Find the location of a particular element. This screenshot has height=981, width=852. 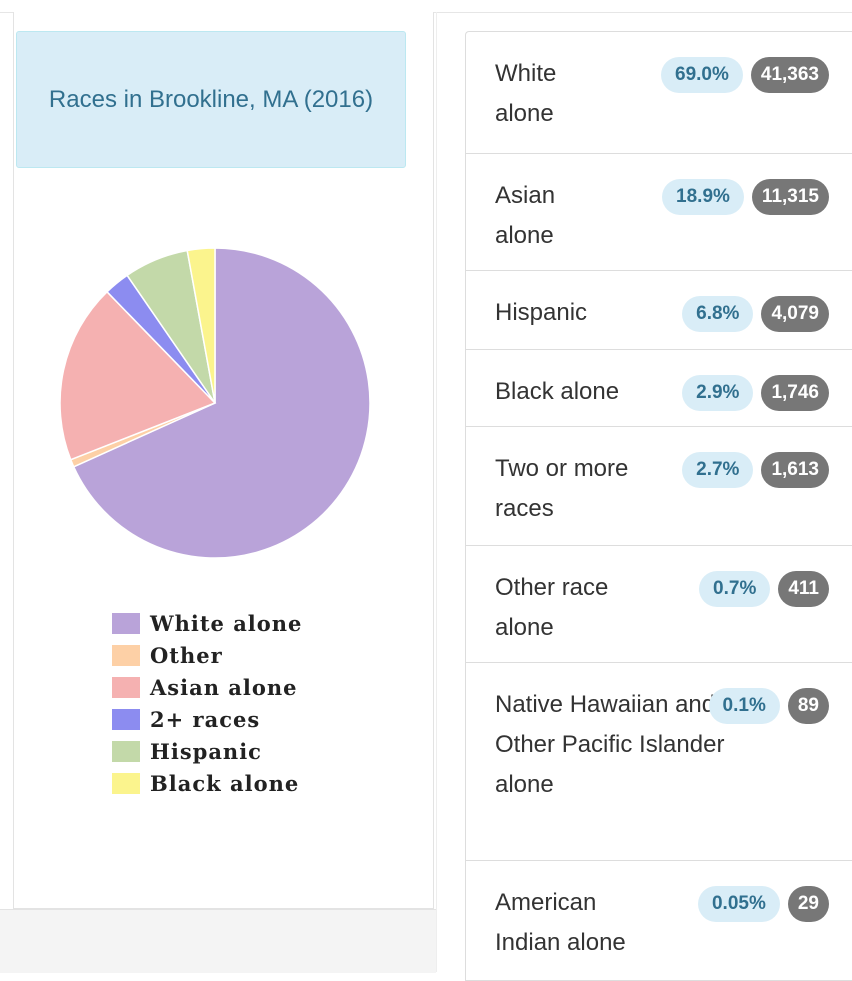

legend-label: Other is located at coordinates (186, 655).